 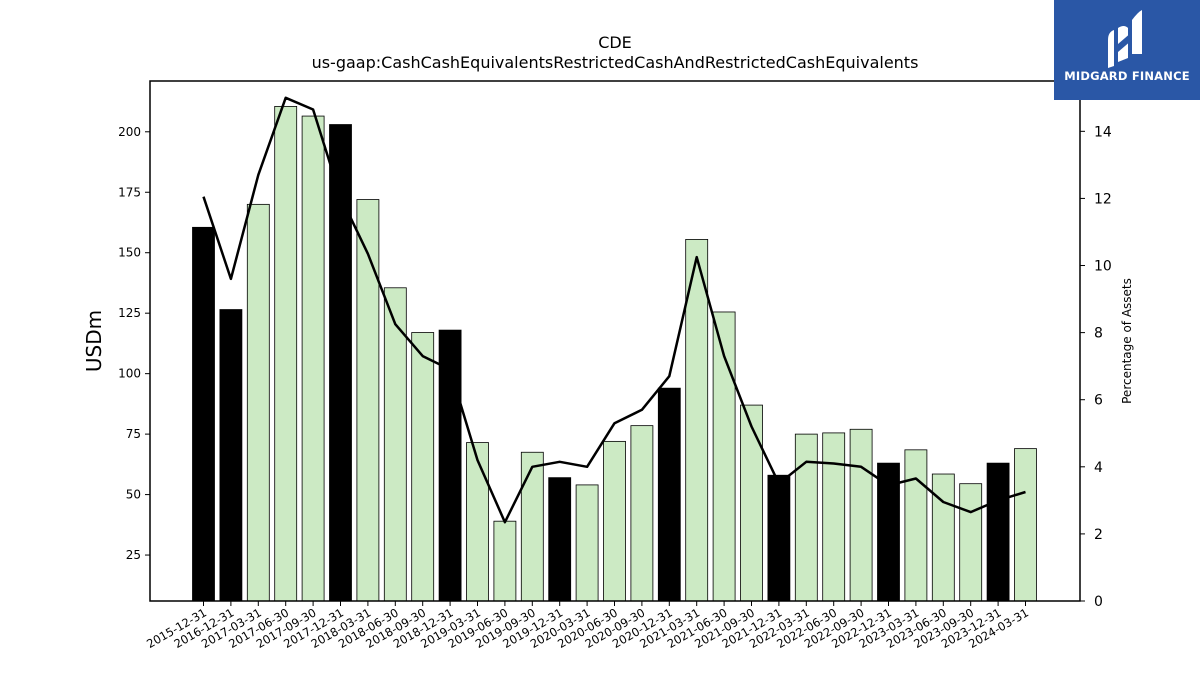 What do you see at coordinates (129, 374) in the screenshot?
I see `y-tick-label: 100` at bounding box center [129, 374].